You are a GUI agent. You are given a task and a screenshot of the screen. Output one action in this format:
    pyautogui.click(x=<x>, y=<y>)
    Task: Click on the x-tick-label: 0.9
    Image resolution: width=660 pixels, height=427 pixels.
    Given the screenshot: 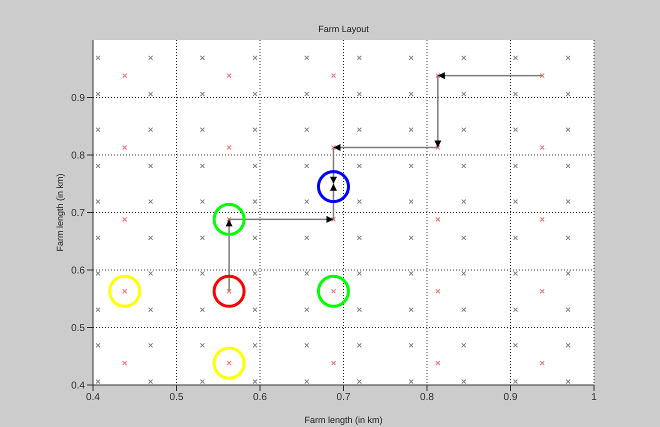 What is the action you would take?
    pyautogui.click(x=511, y=398)
    